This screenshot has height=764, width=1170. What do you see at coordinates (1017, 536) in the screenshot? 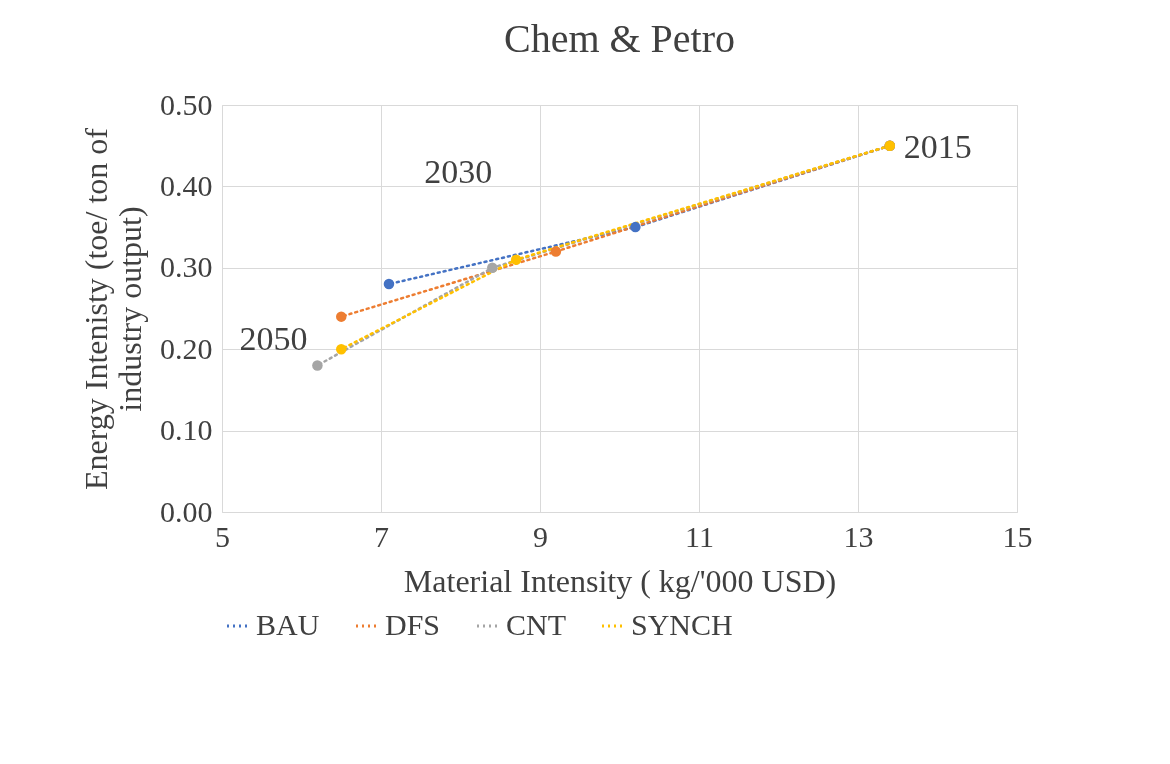
I see `x-tick-label: 15` at bounding box center [1017, 536].